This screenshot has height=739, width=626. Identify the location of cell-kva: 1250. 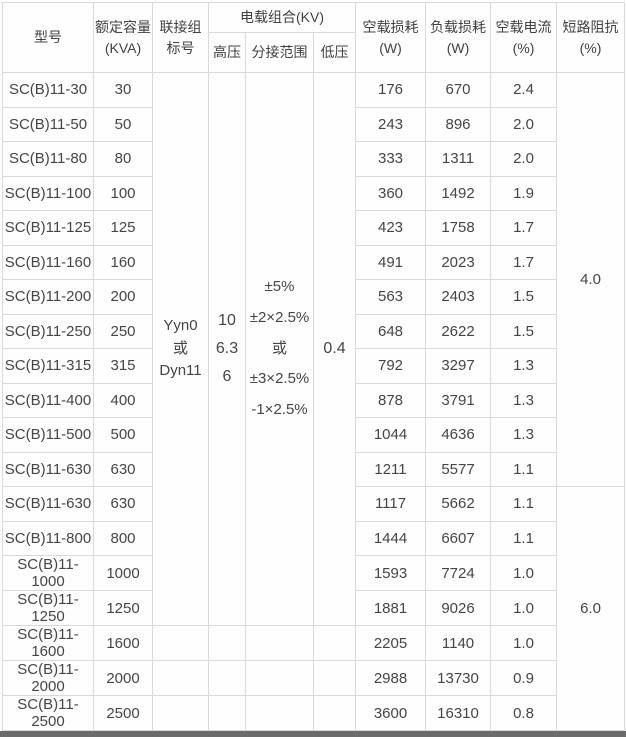
(123, 608).